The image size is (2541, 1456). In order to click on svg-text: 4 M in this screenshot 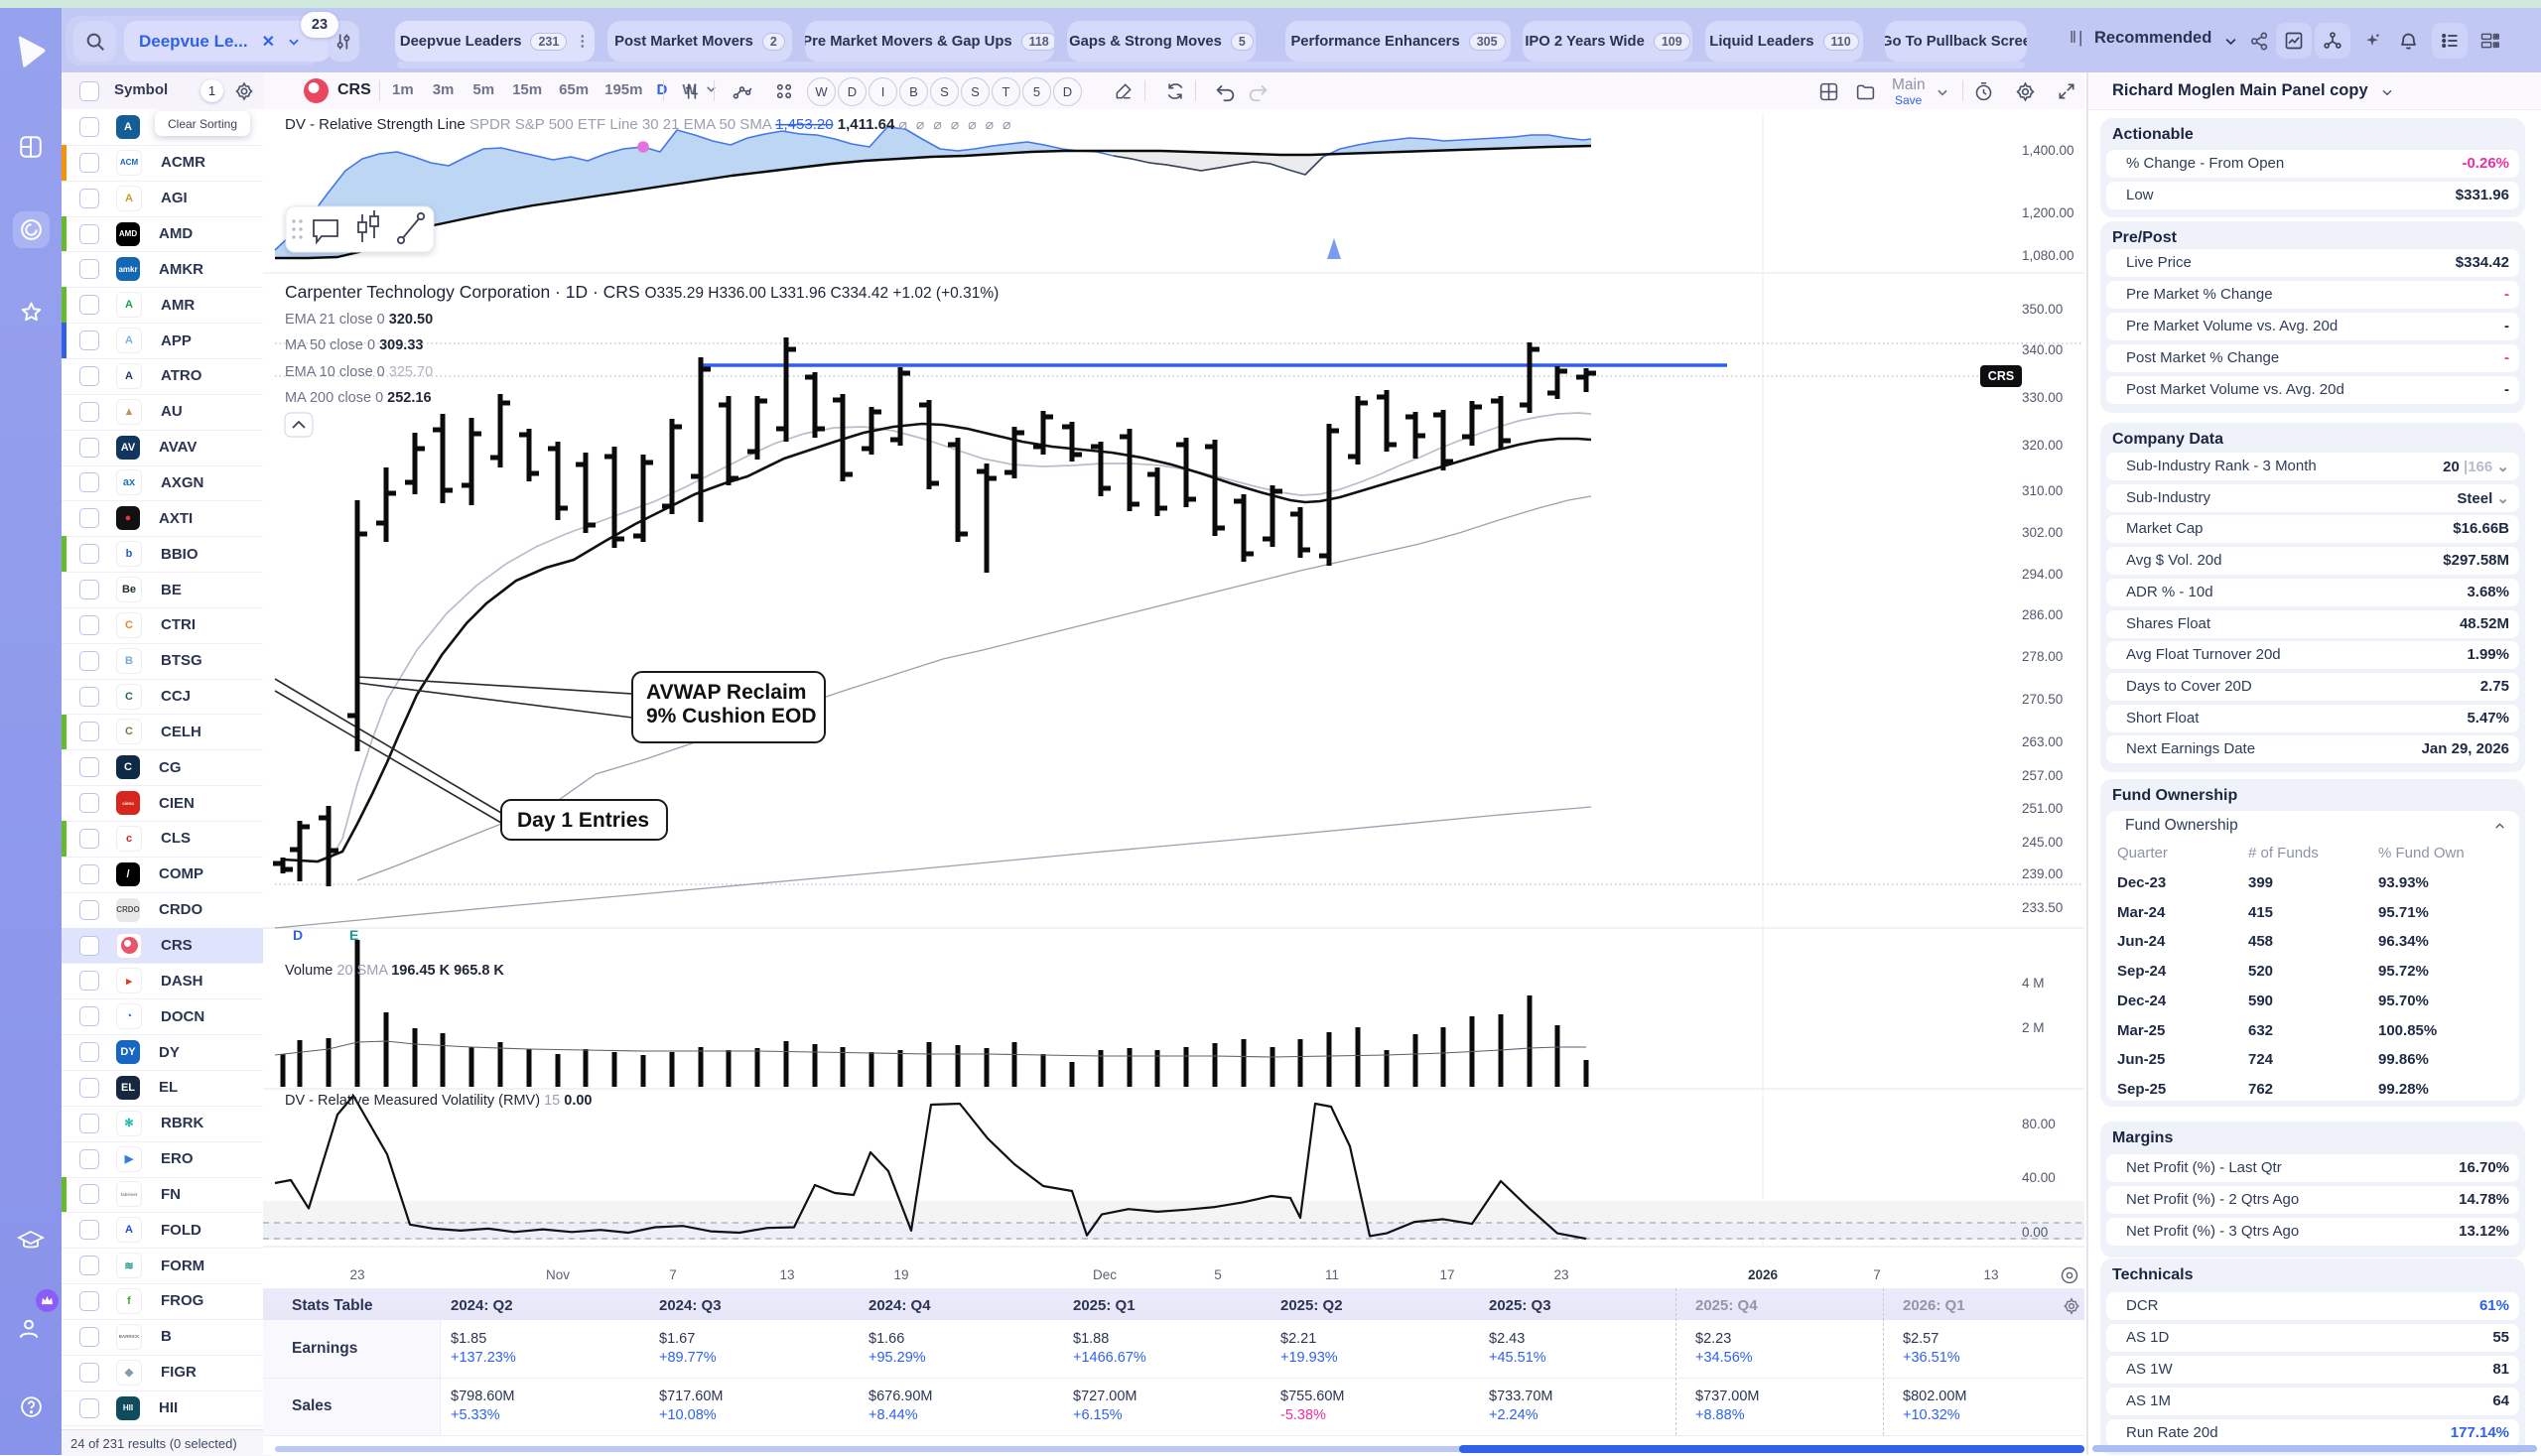, I will do `click(2033, 983)`.